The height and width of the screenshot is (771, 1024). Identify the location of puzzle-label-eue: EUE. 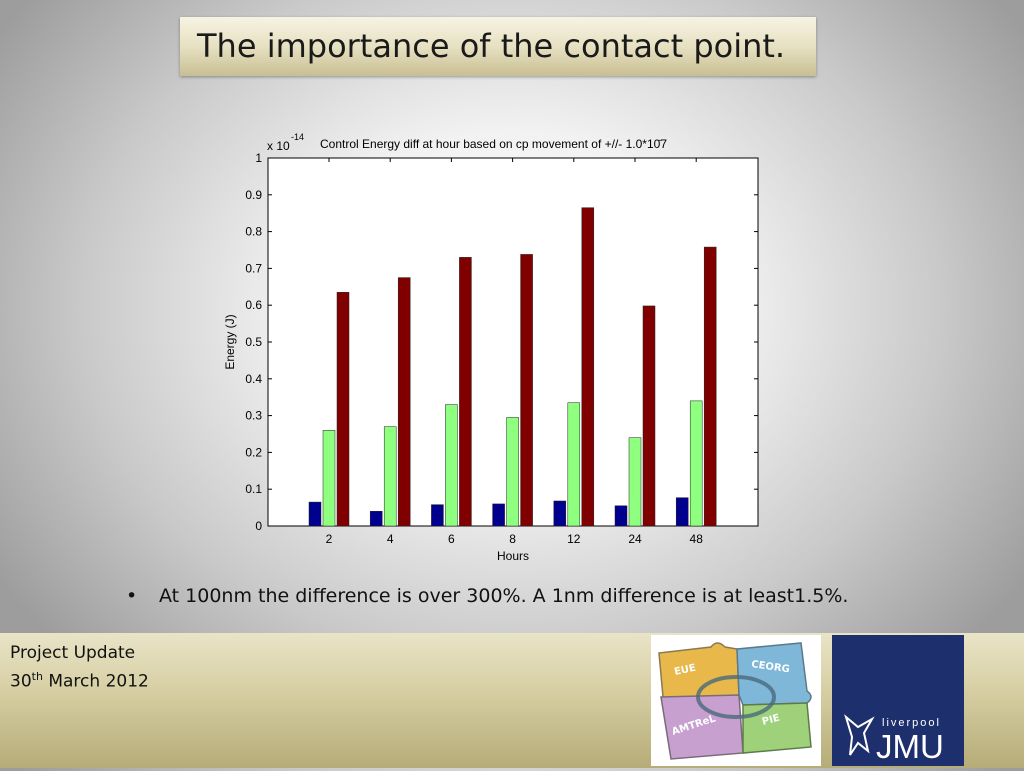
(685, 670).